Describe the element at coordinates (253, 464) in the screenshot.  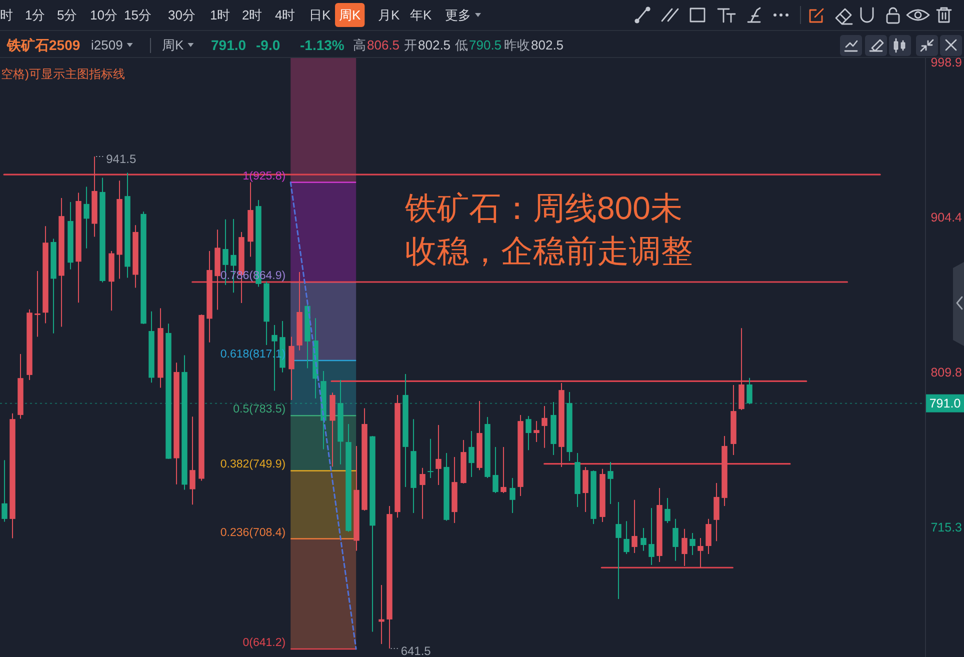
I see `ref-line-label: 0.382(749.9)` at that location.